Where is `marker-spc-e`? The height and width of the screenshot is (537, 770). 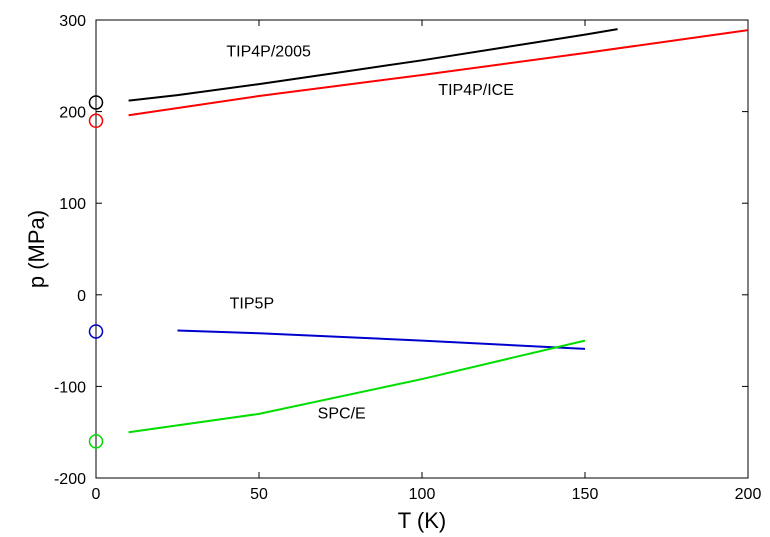
marker-spc-e is located at coordinates (96, 441).